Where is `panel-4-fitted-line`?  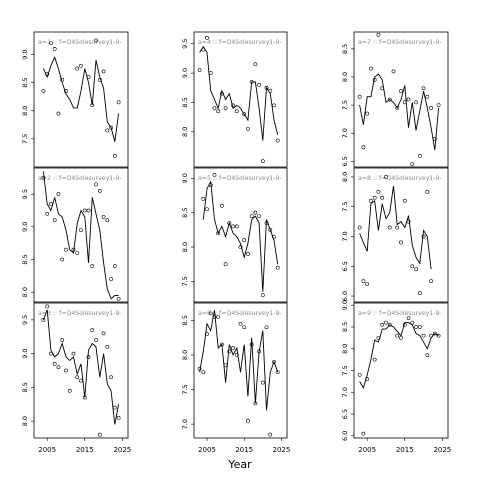 panel-4-fitted-line is located at coordinates (80, 235).